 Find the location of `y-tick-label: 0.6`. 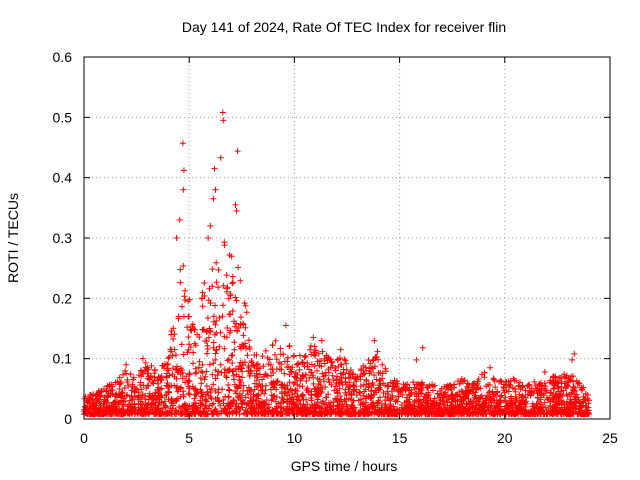

y-tick-label: 0.6 is located at coordinates (63, 57).